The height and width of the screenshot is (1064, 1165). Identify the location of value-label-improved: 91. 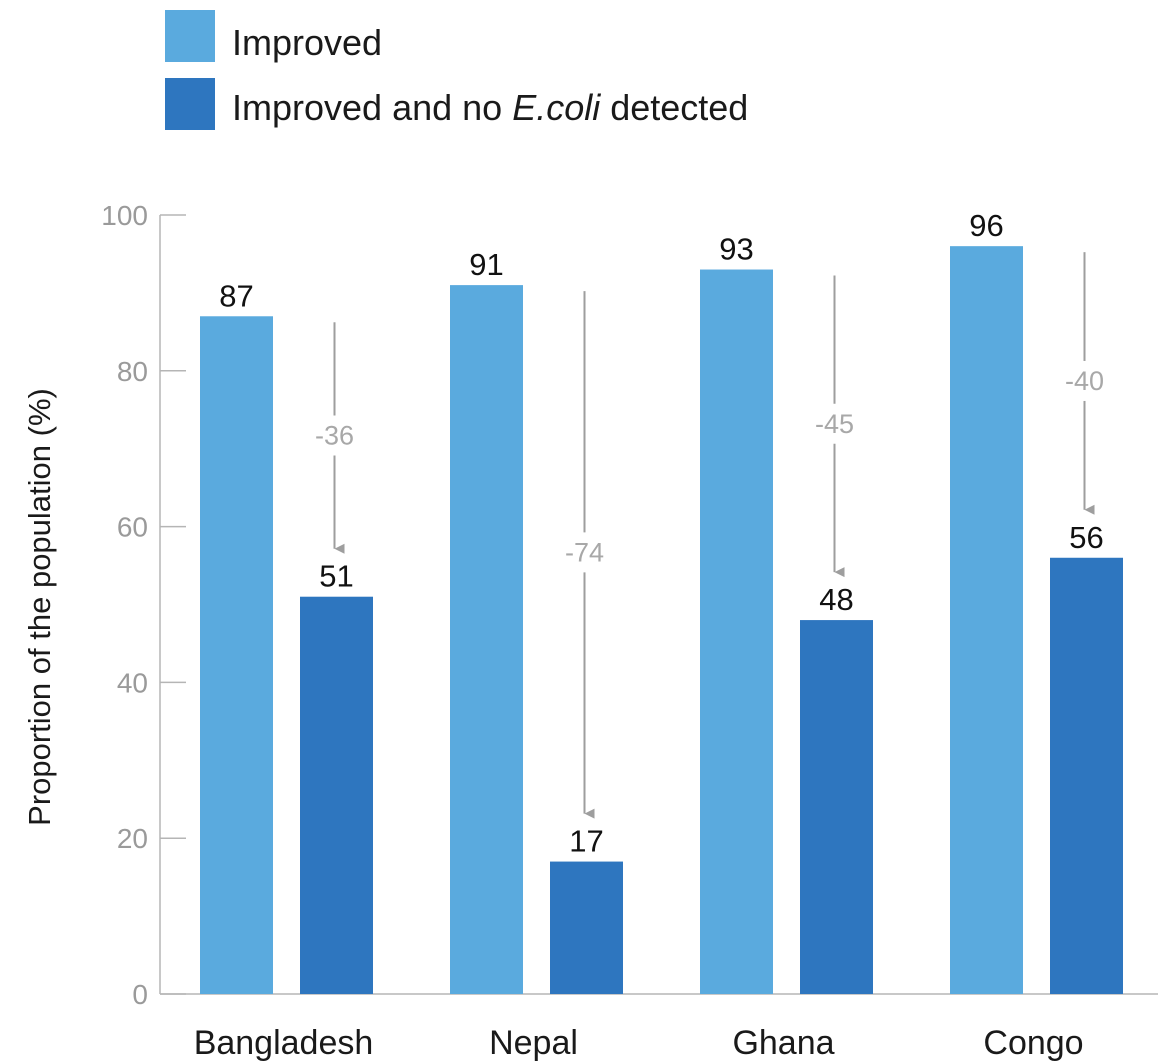
(486, 264).